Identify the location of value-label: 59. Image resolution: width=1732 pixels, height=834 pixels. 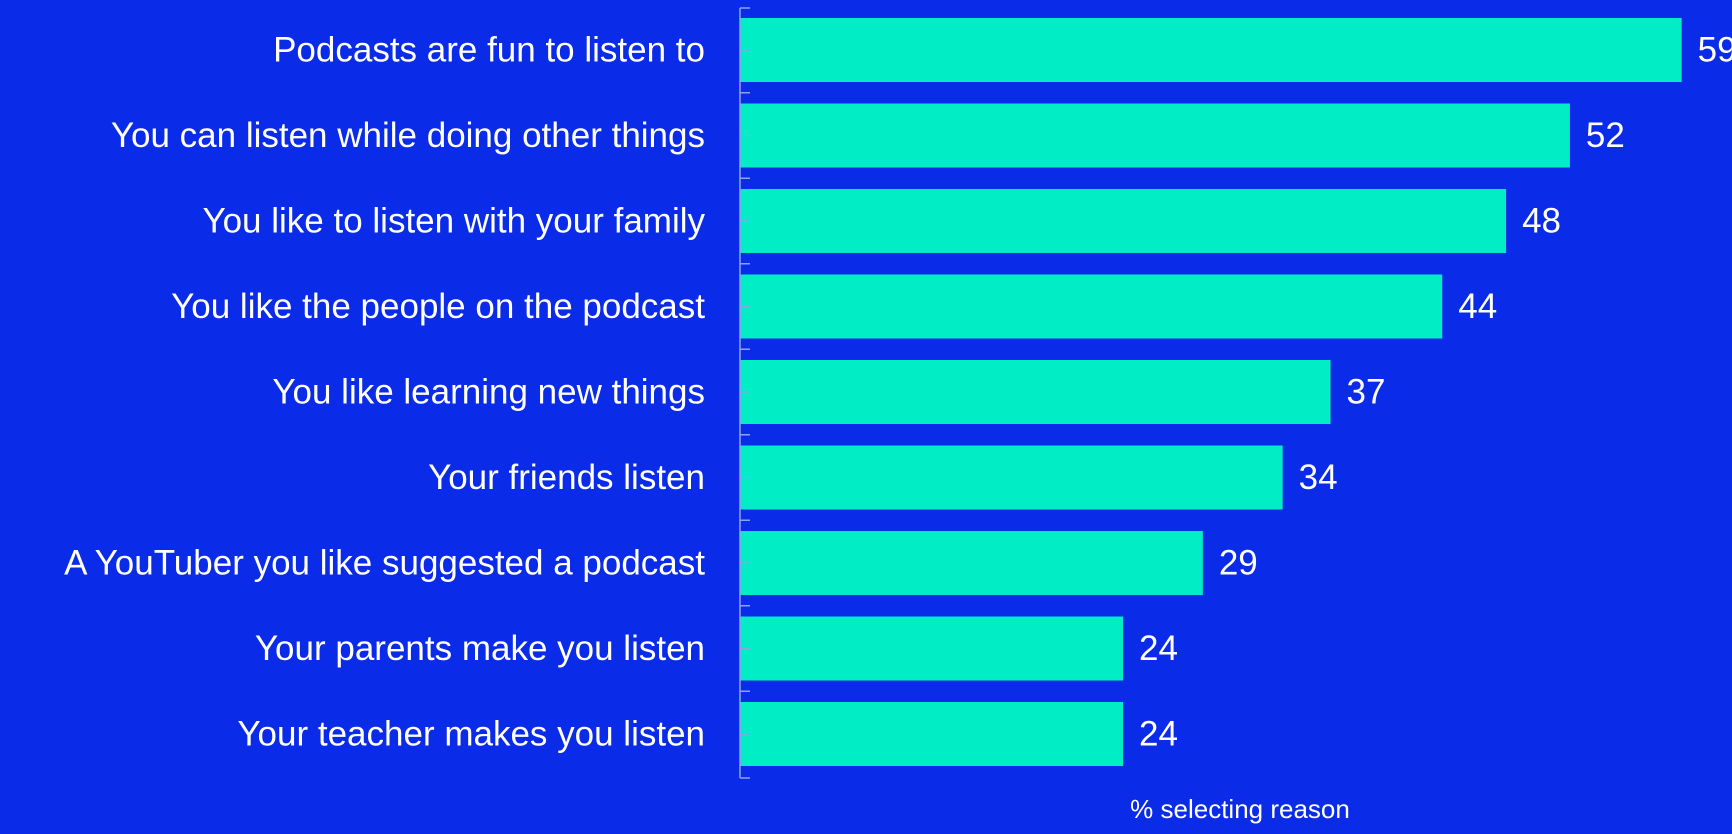
(1715, 50).